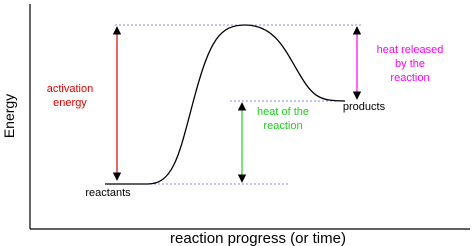 The image size is (474, 246). I want to click on activation-energy-label: activation, so click(70, 89).